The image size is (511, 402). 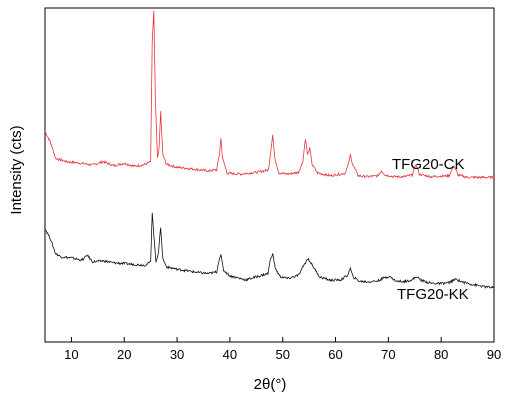 I want to click on x-tick-label: 60, so click(x=335, y=354).